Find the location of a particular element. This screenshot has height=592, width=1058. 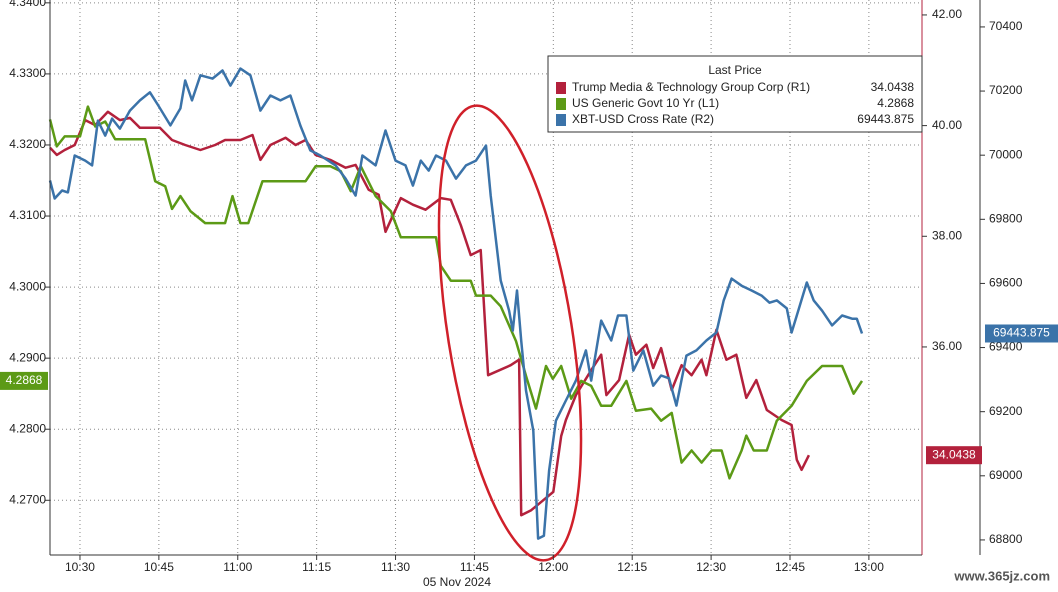

x-tick-label: 10:30 is located at coordinates (80, 567).